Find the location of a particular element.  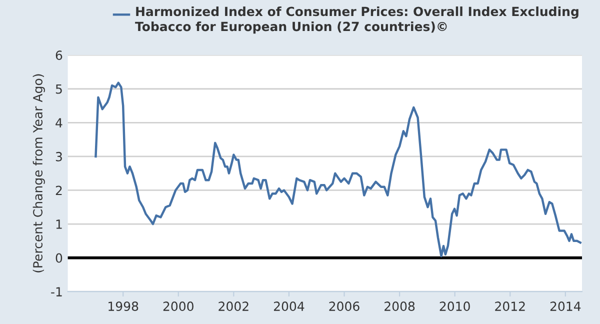

y-tick-label: 4 is located at coordinates (59, 123).